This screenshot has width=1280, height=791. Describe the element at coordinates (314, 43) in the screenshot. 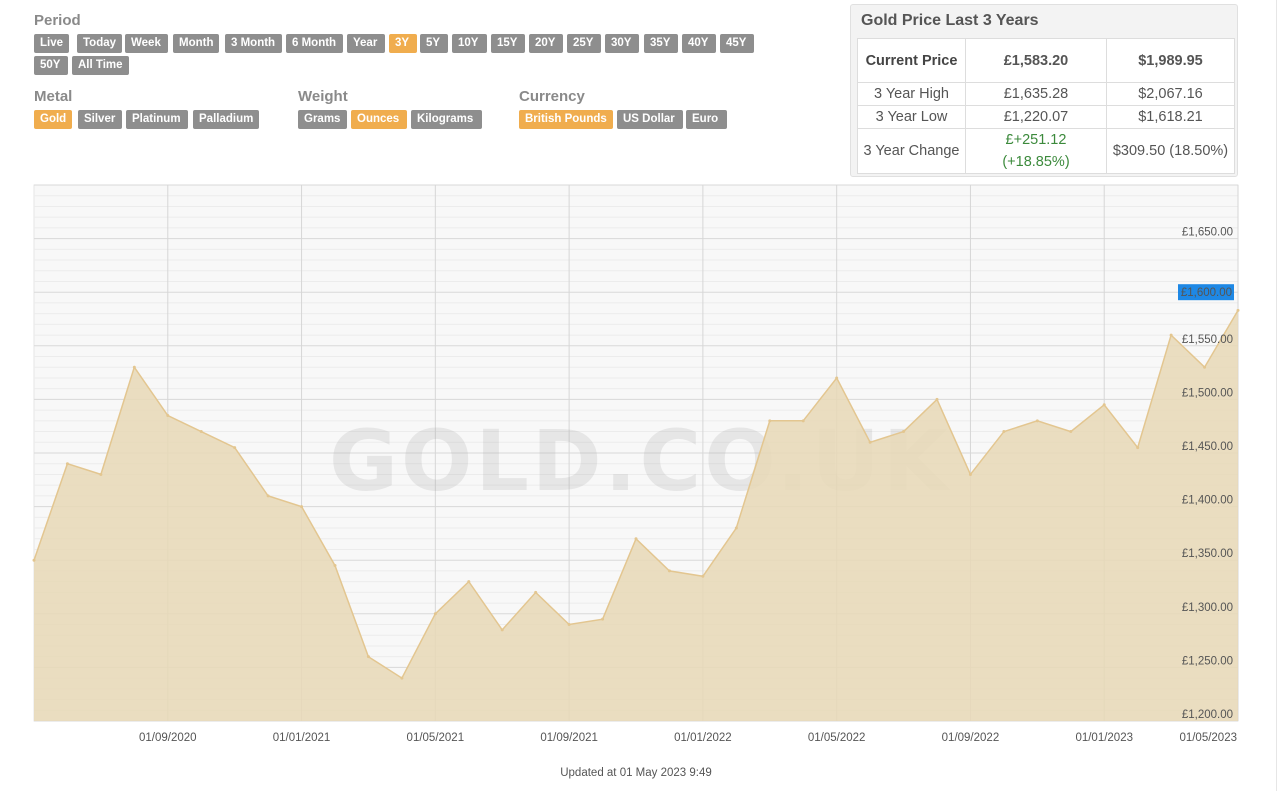

I see `period-button-6-month: 6 Month` at that location.